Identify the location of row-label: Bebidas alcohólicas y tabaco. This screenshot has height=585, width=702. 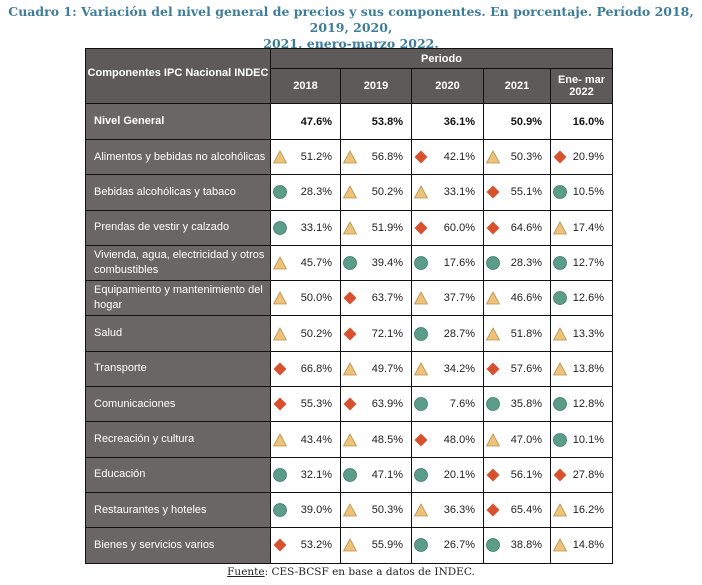
(178, 192).